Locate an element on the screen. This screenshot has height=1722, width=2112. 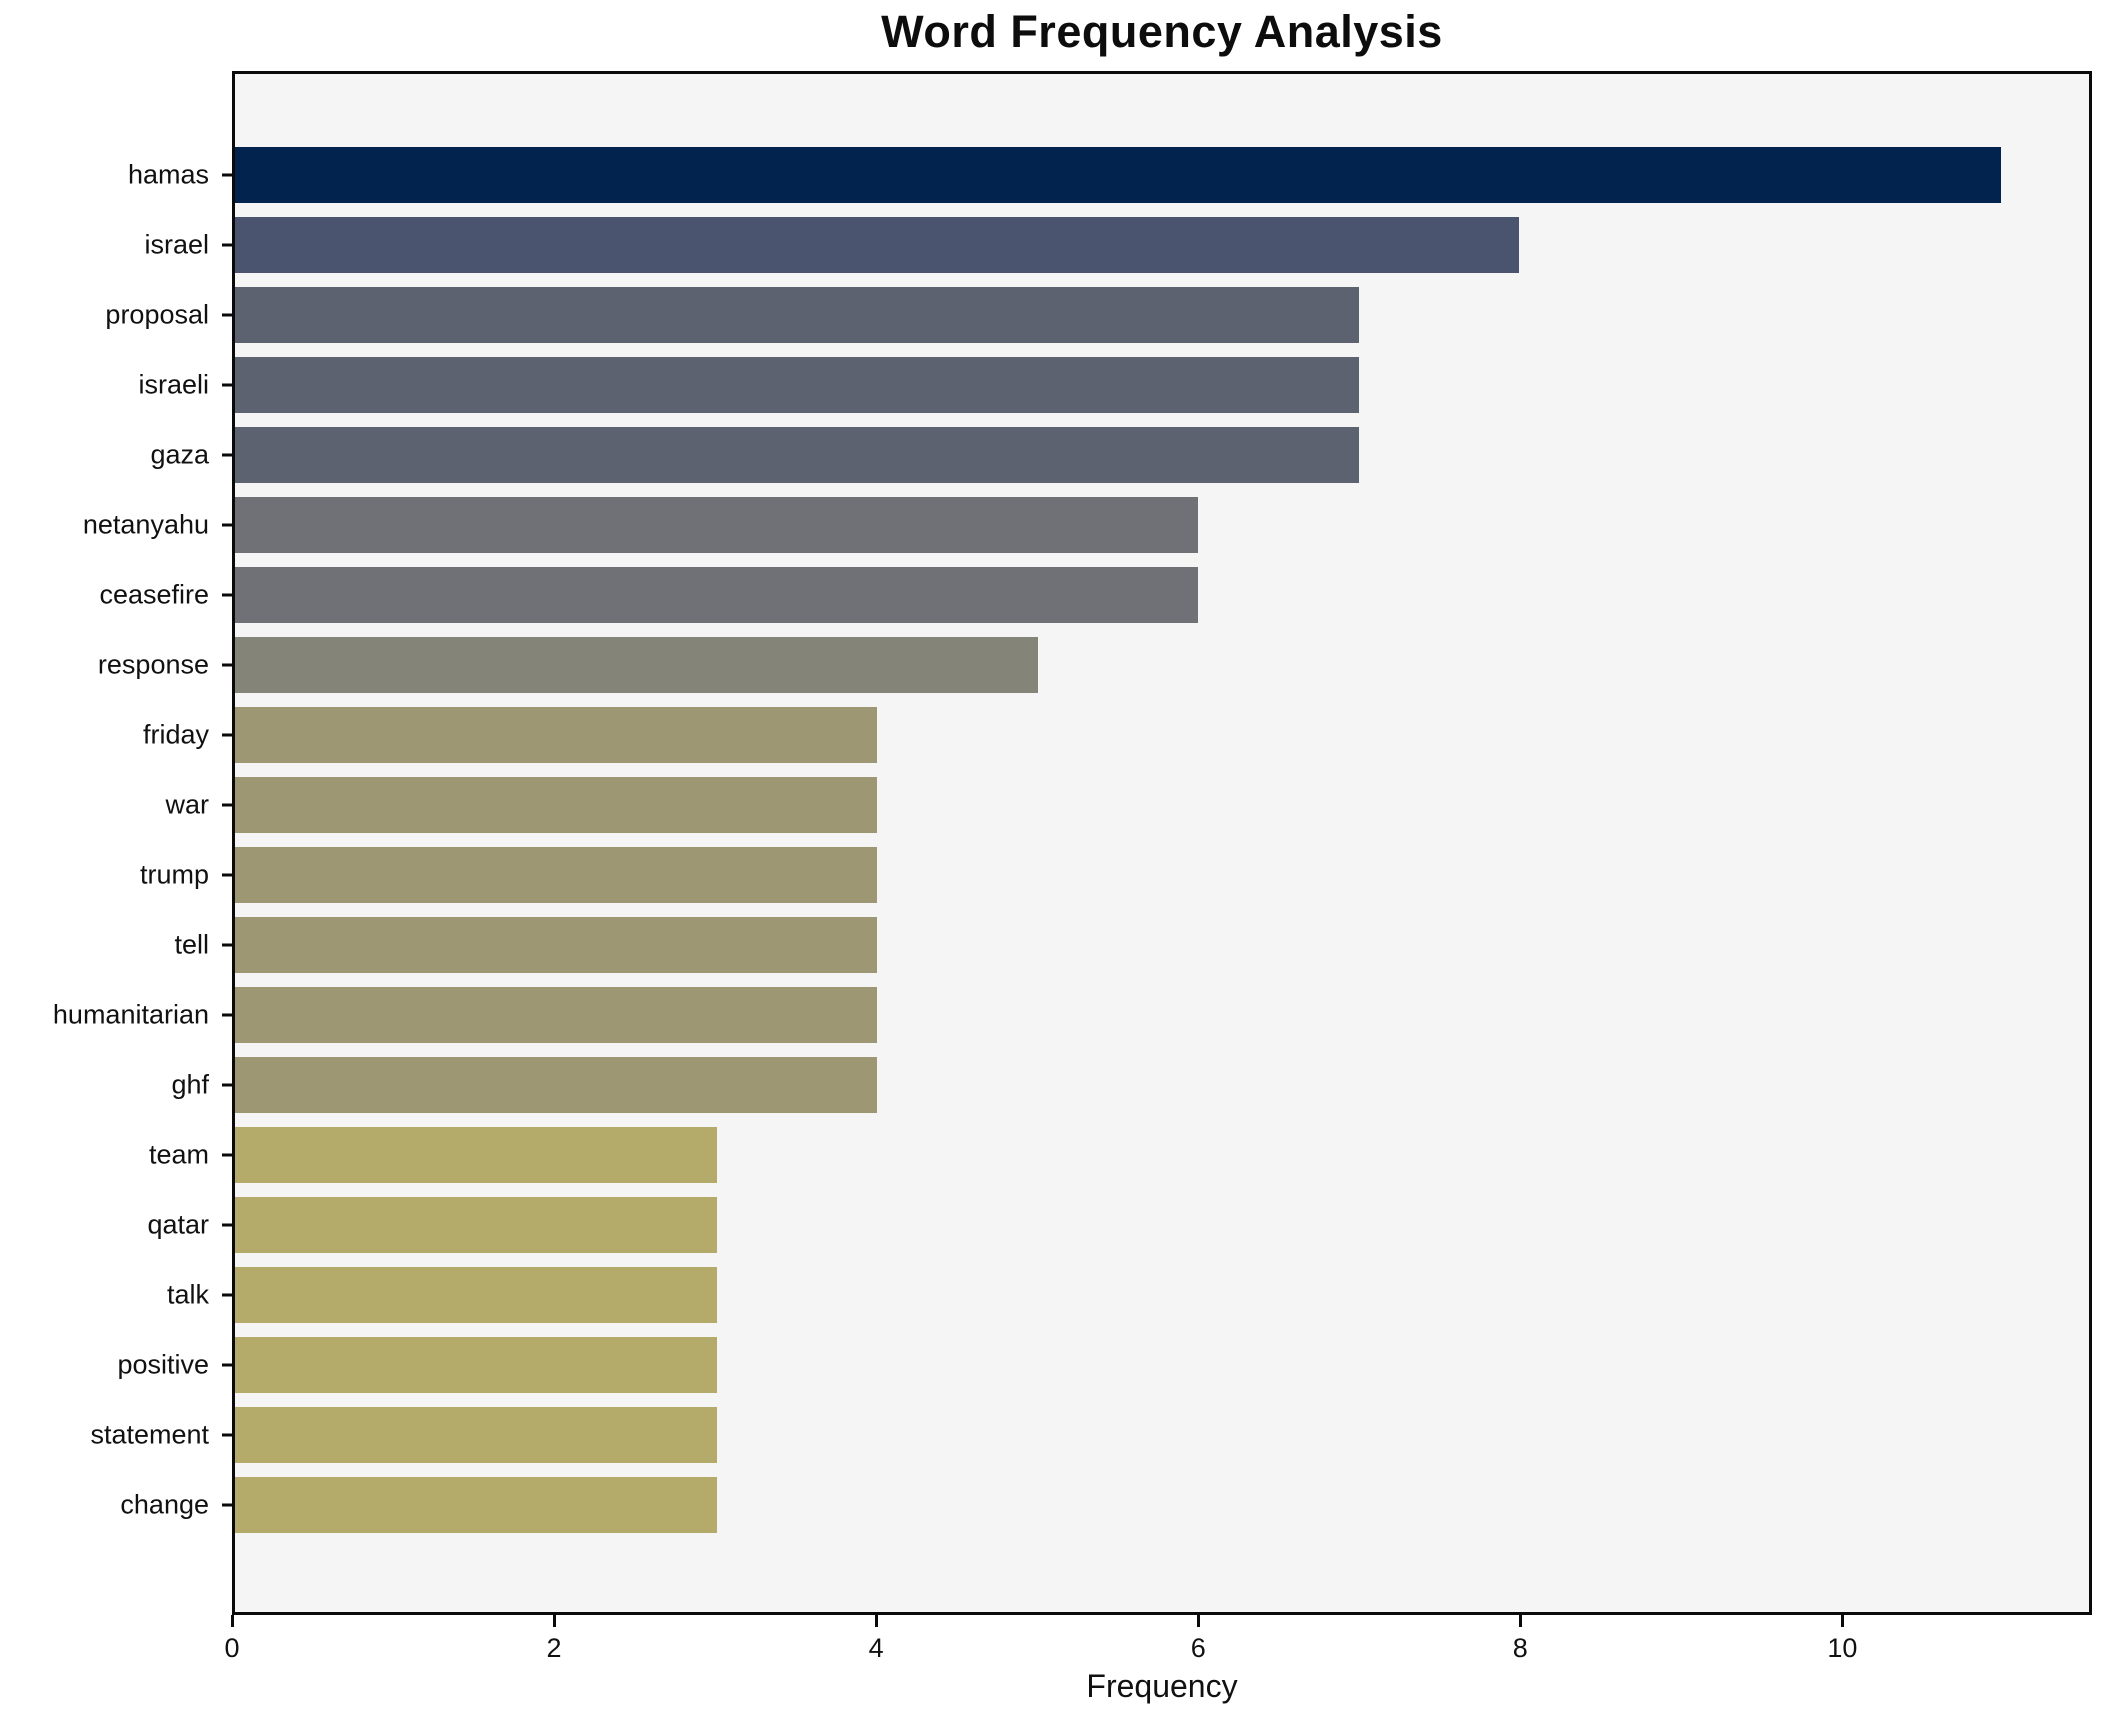
bar-trump is located at coordinates (556, 875).